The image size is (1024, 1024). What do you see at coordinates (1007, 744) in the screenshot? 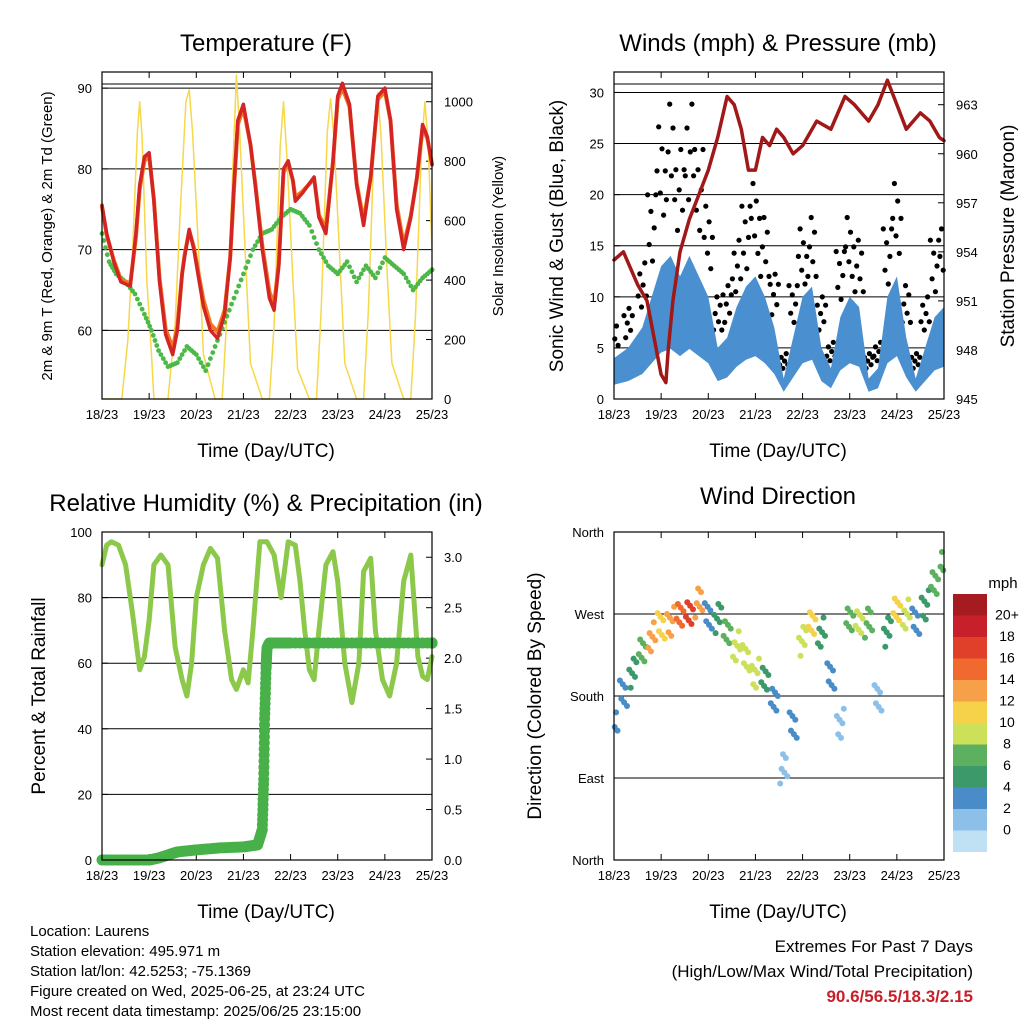
I see `legend-label: 8` at bounding box center [1007, 744].